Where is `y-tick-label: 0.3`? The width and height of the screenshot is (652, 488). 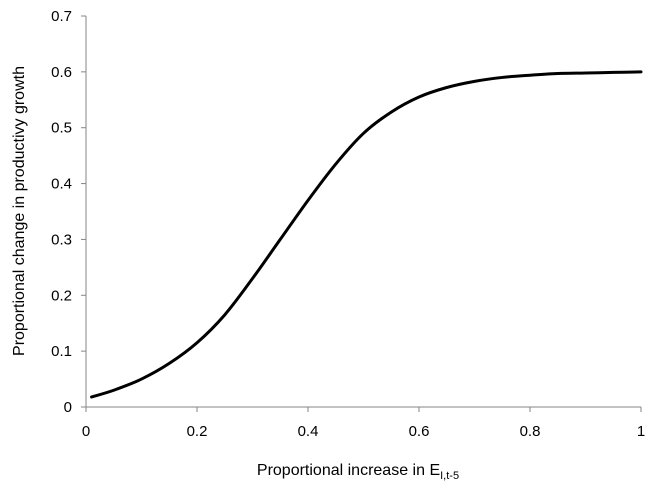
y-tick-label: 0.3 is located at coordinates (61, 239).